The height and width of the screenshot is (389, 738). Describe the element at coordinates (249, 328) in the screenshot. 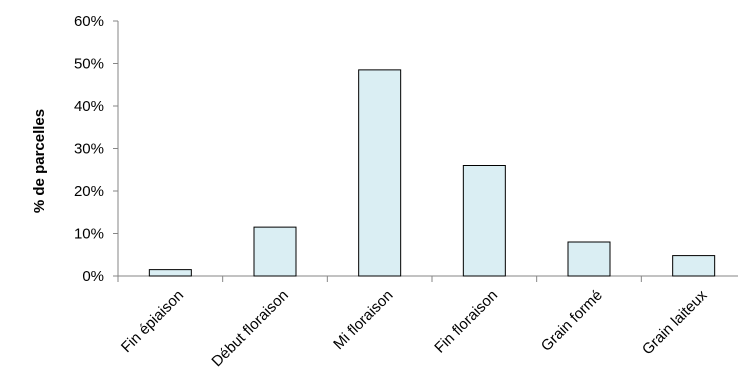

I see `x-category-label: Début floraison` at that location.